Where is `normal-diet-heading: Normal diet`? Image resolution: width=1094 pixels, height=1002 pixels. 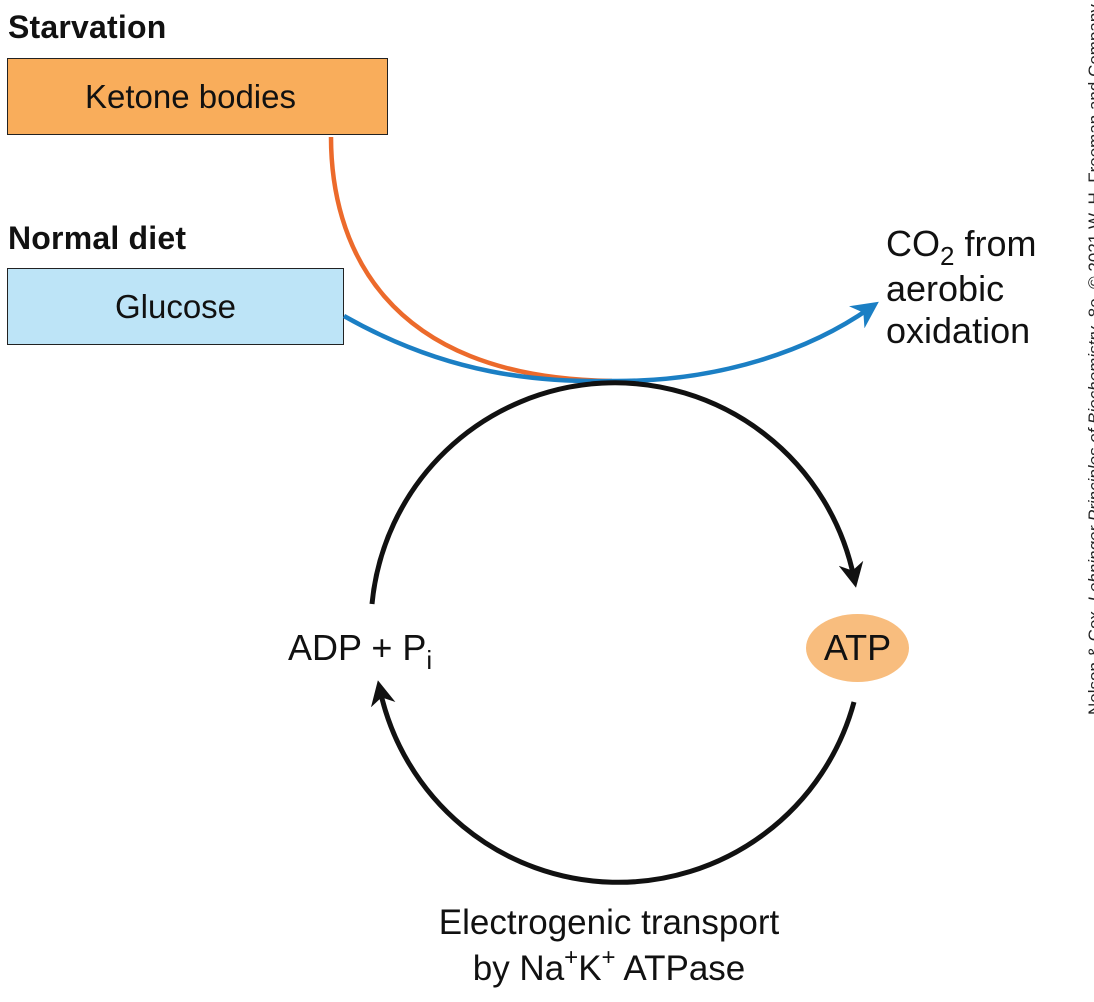 normal-diet-heading: Normal diet is located at coordinates (97, 238).